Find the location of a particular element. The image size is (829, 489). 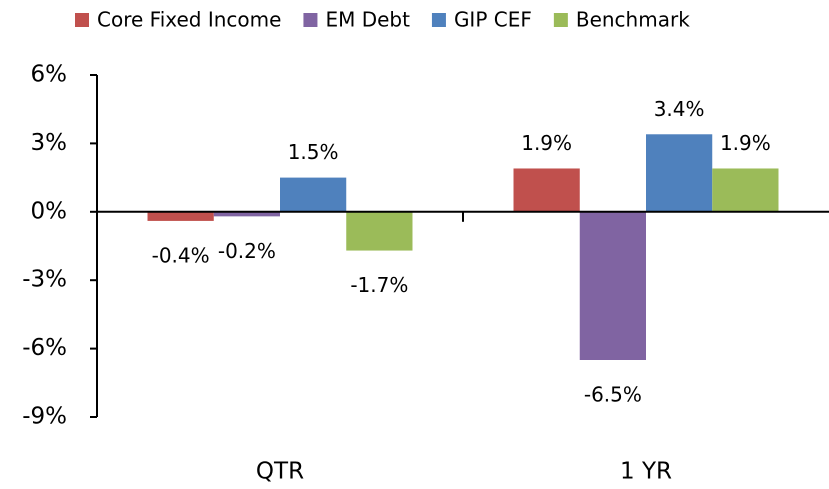

legend-label: Benchmark is located at coordinates (633, 20).